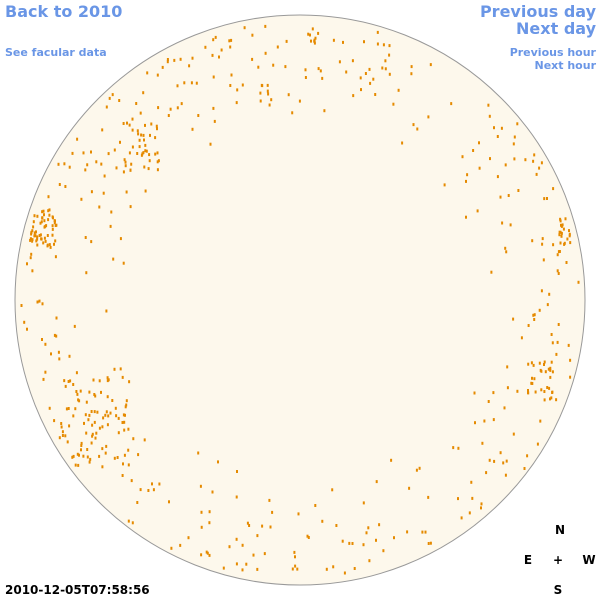 This screenshot has width=600, height=600. I want to click on back-link: Back to 2010, so click(63, 11).